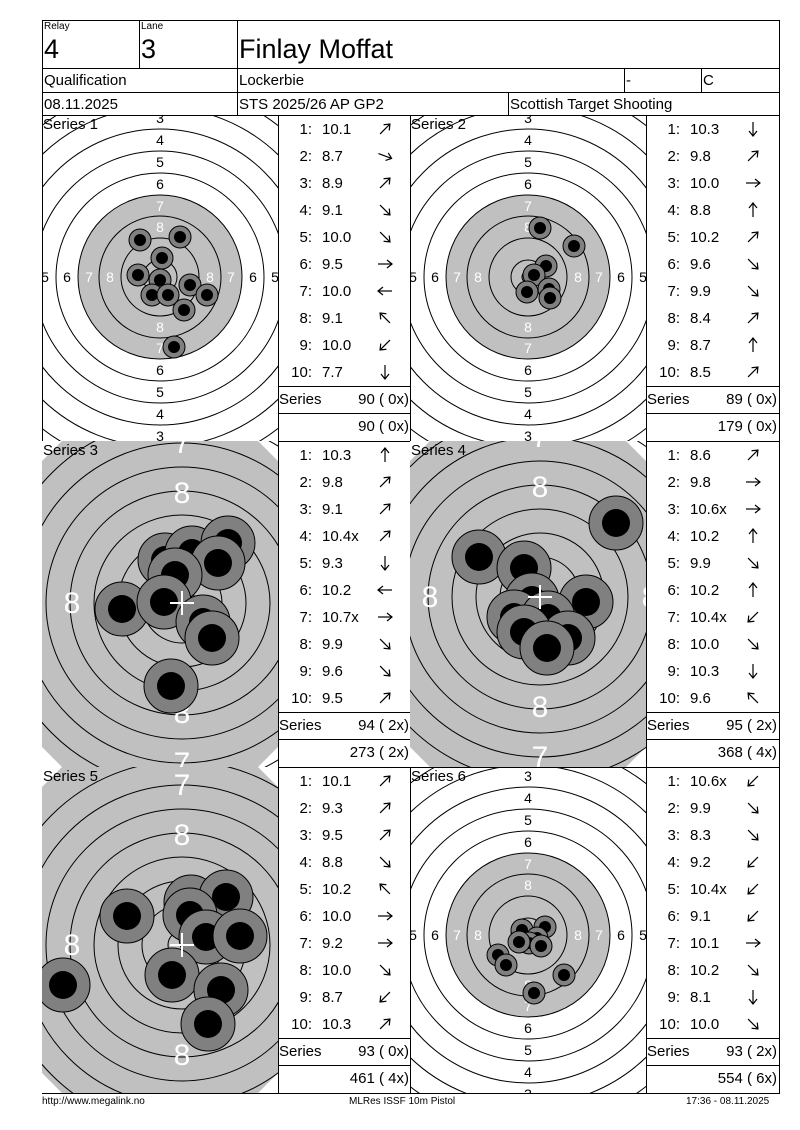 Image resolution: width=800 pixels, height=1130 pixels. Describe the element at coordinates (344, 862) in the screenshot. I see `shot-row: 4: 8.8` at that location.